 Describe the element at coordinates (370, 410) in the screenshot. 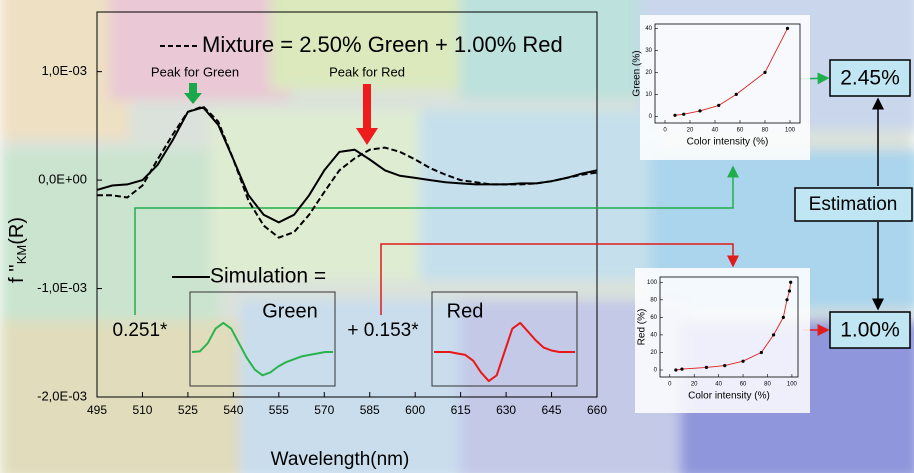

I see `x-tick-label: 585` at that location.